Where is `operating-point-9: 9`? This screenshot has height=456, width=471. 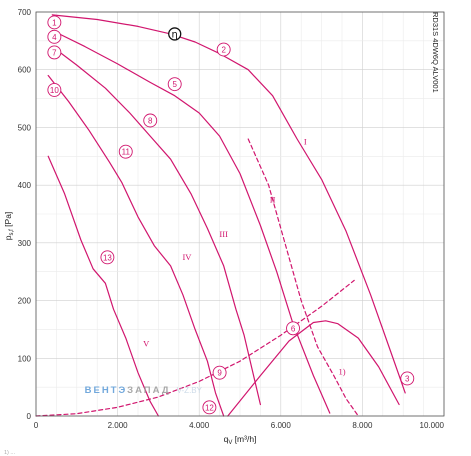
operating-point-9: 9 is located at coordinates (219, 372).